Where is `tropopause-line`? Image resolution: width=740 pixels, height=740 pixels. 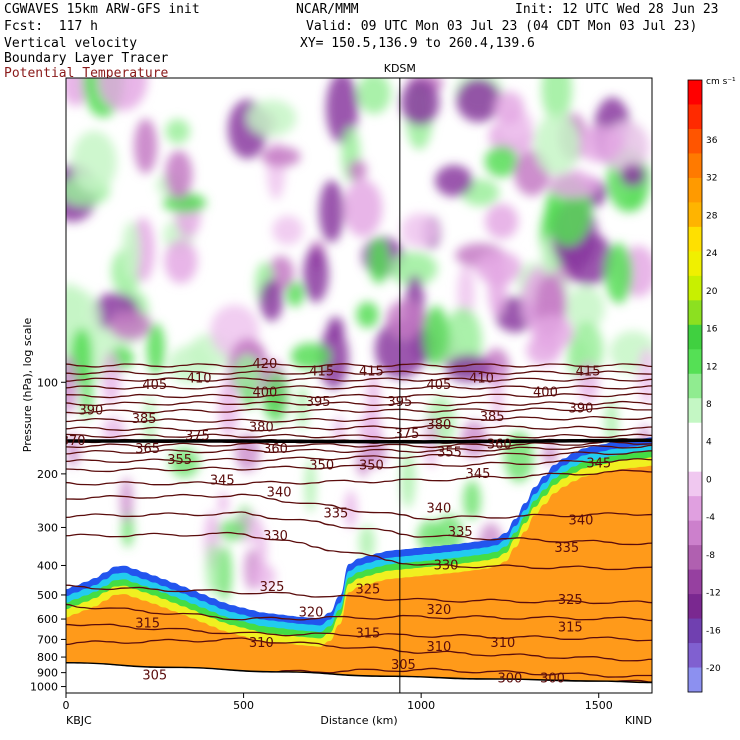
tropopause-line is located at coordinates (359, 441).